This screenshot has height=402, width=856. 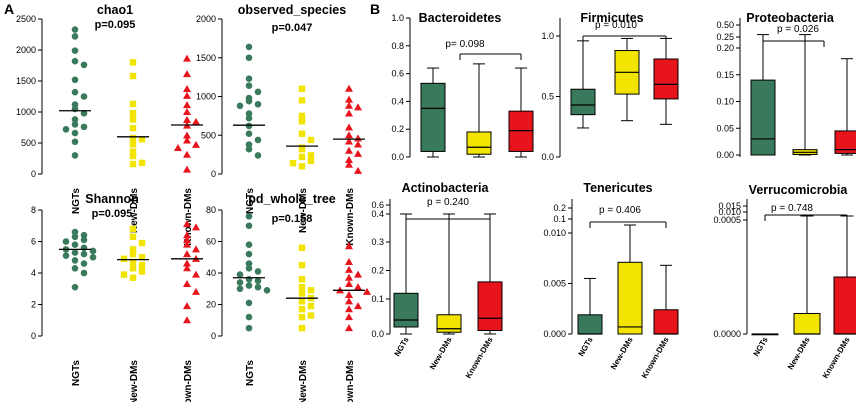 What do you see at coordinates (397, 18) in the screenshot?
I see `y-tick-label: 1.0` at bounding box center [397, 18].